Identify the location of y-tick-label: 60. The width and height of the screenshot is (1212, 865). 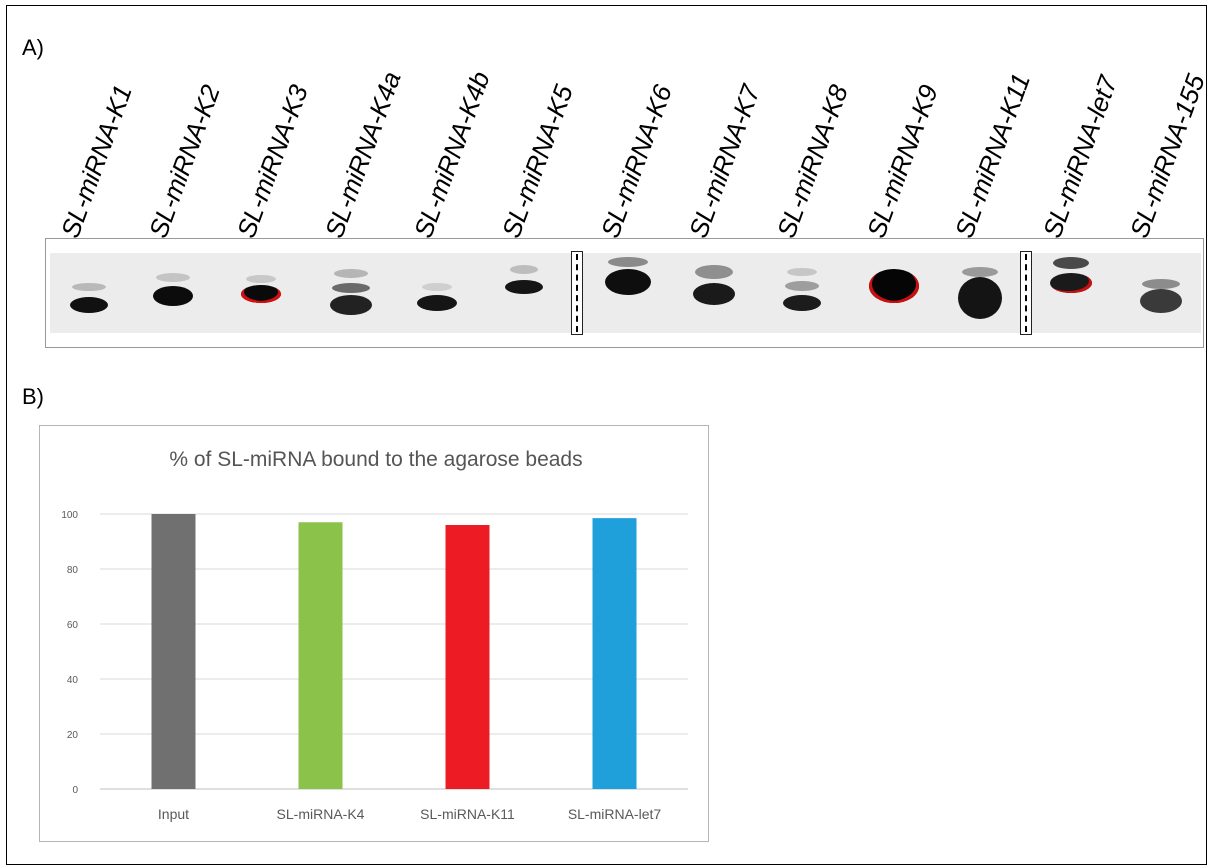
(73, 625).